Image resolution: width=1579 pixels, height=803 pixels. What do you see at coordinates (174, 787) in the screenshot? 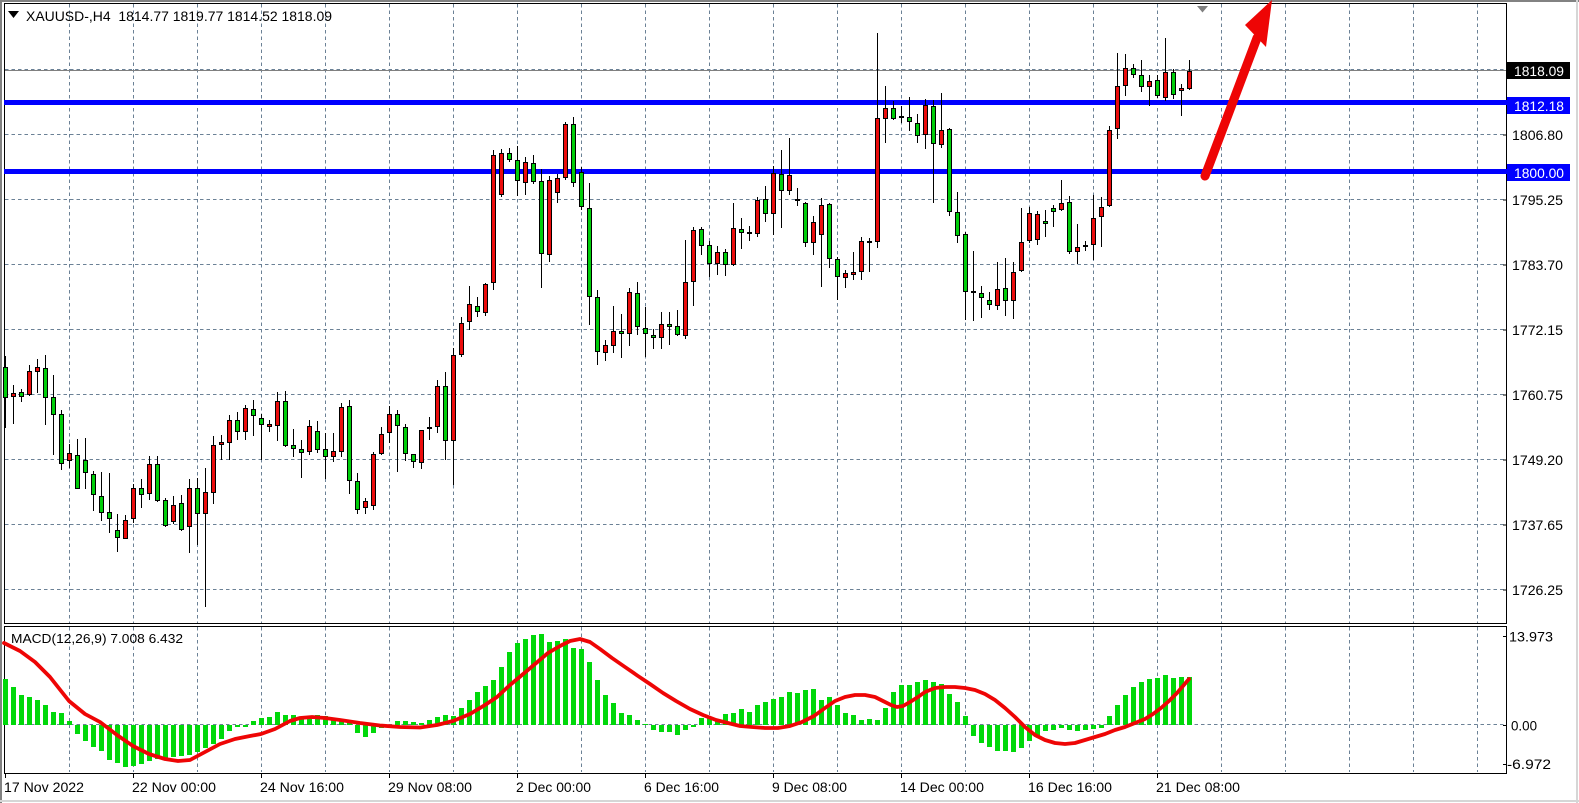
I see `svg-text: 22 Nov 00:00` at bounding box center [174, 787].